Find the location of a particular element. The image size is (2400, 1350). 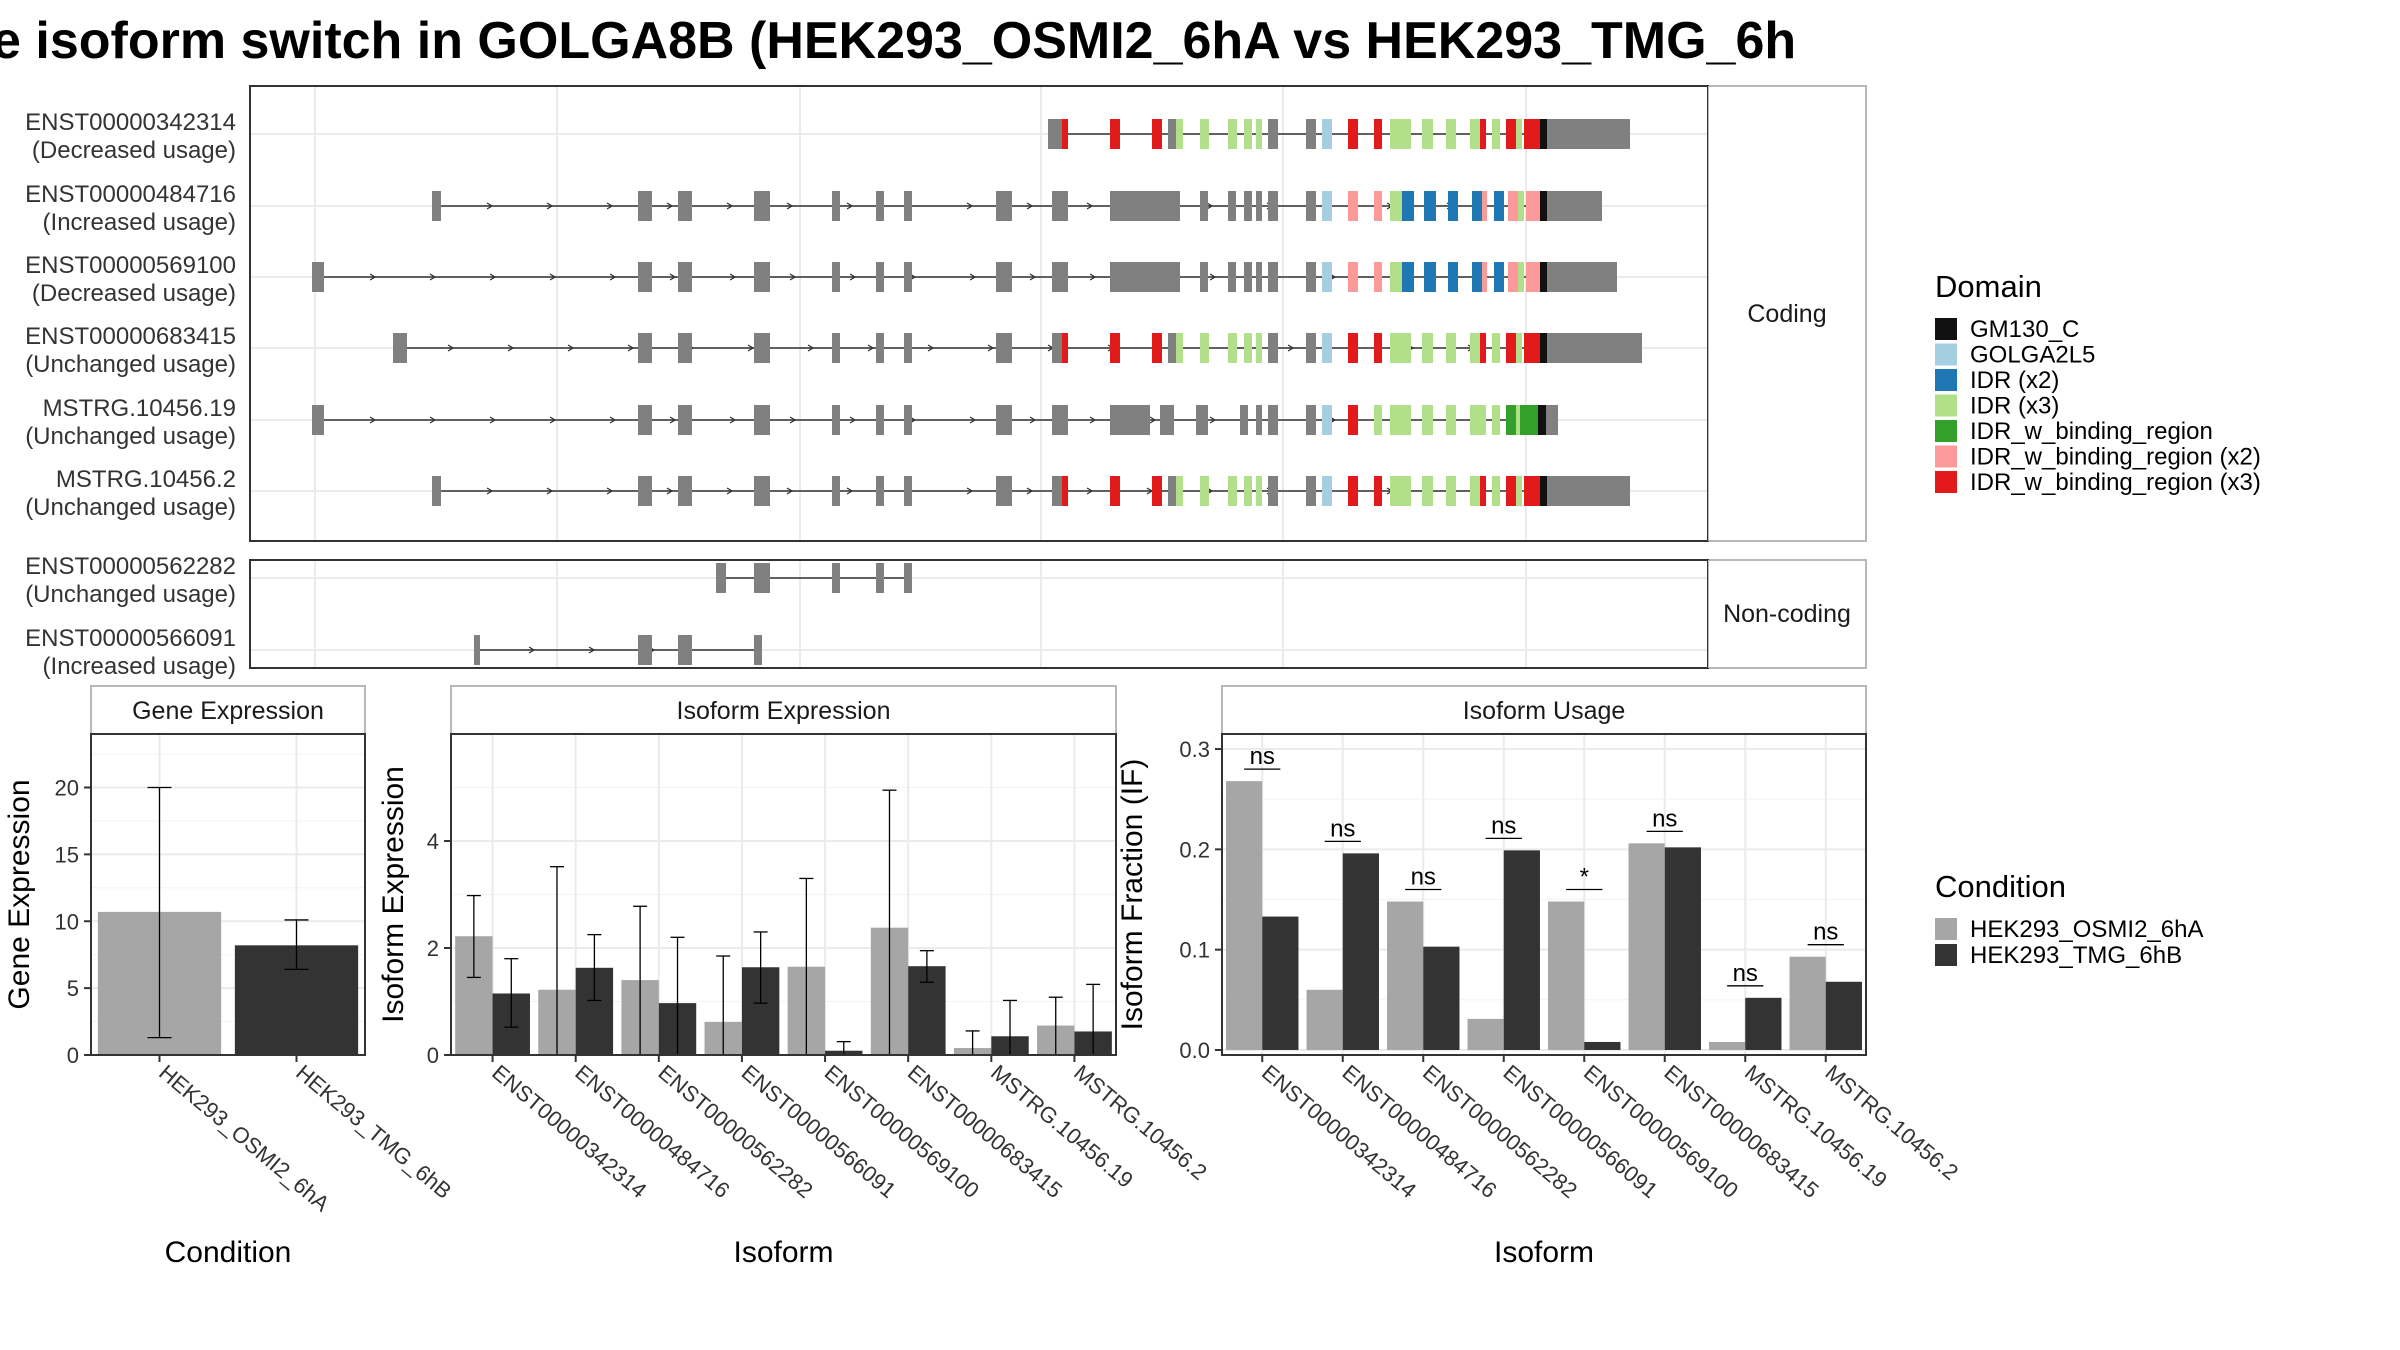

y-tick-label: 0.0 is located at coordinates (1194, 1050).